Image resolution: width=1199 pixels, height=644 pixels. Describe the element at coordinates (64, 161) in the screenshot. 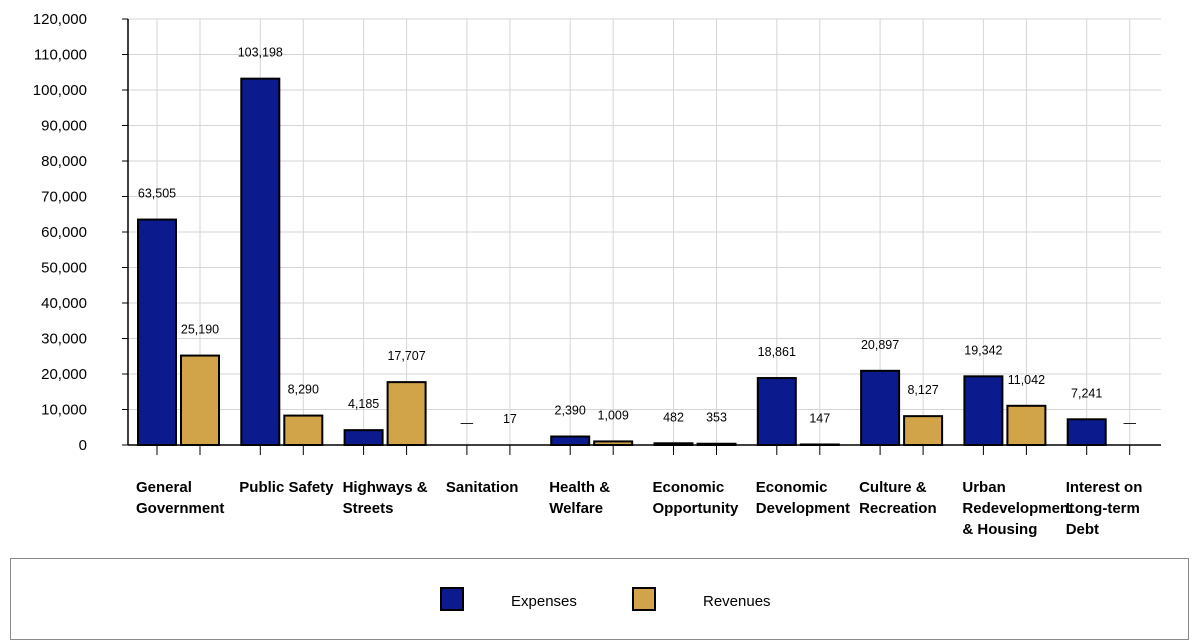

I see `y-tick-label: 80,000` at that location.